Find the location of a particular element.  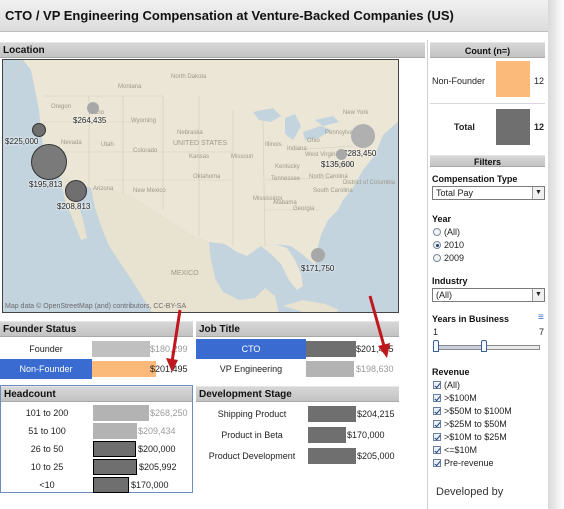

count-header: Count (n=) is located at coordinates (487, 50).